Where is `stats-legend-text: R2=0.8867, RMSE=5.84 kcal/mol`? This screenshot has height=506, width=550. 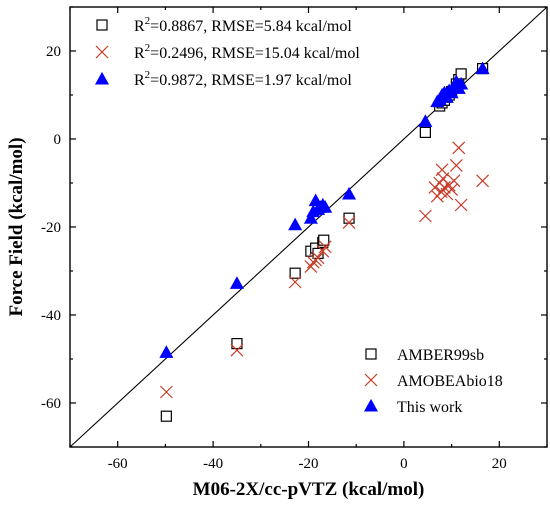 stats-legend-text: R2=0.8867, RMSE=5.84 kcal/mol is located at coordinates (243, 25).